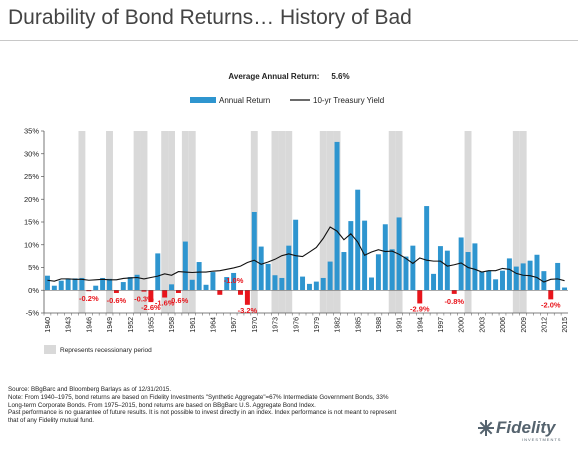 Image resolution: width=578 pixels, height=449 pixels. Describe the element at coordinates (151, 296) in the screenshot. I see `bar-1955` at that location.